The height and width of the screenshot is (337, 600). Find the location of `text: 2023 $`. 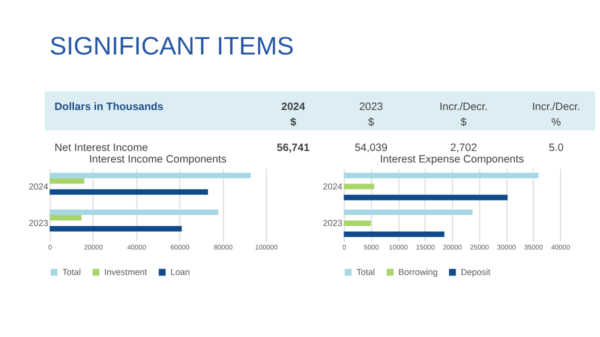

text: 2023 $ is located at coordinates (371, 114).